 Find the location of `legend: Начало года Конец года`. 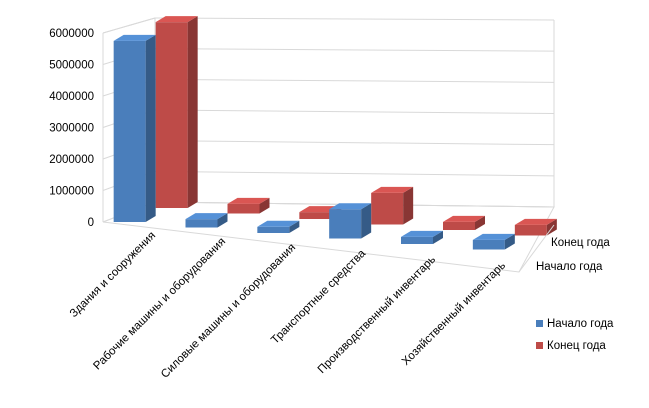

legend: Начало года Конец года is located at coordinates (575, 335).